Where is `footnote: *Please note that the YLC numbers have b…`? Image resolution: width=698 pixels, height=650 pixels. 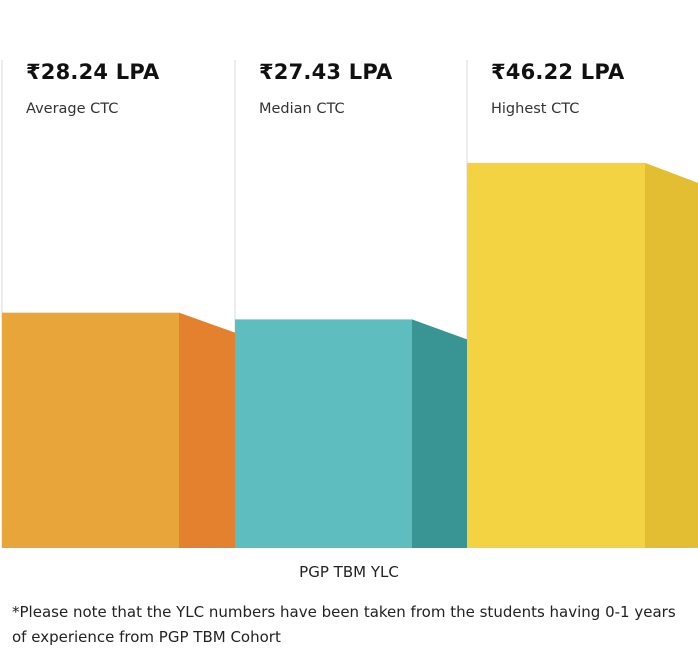 footnote: *Please note that the YLC numbers have b… is located at coordinates (344, 624).